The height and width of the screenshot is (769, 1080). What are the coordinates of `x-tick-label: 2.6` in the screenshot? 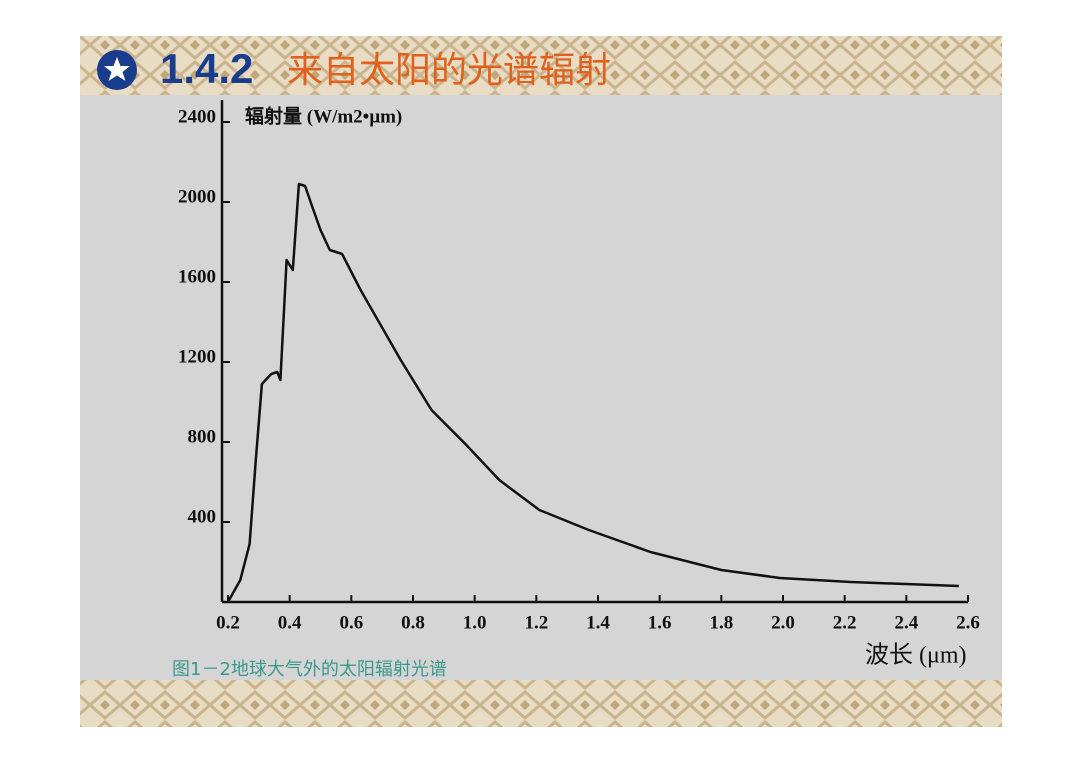 It's located at (968, 622).